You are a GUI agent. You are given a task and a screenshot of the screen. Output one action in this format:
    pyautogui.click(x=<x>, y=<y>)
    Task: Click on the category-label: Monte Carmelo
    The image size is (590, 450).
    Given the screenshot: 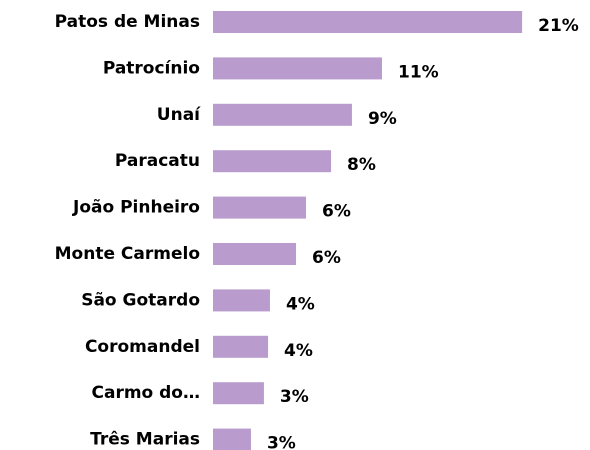 What is the action you would take?
    pyautogui.click(x=127, y=254)
    